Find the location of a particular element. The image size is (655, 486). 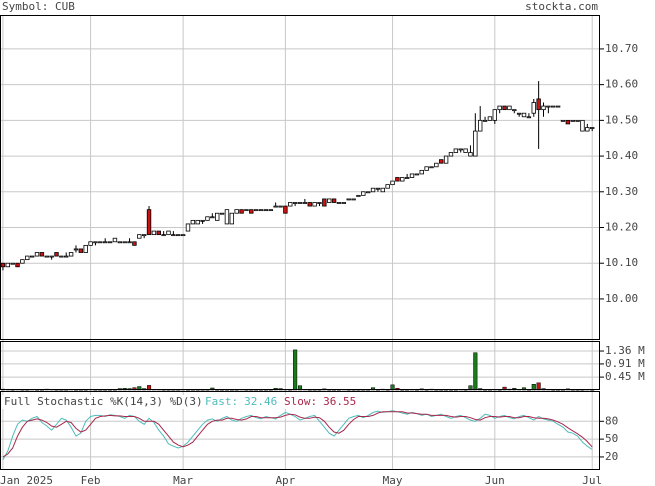

y-tick-label: 10.50 is located at coordinates (621, 119).